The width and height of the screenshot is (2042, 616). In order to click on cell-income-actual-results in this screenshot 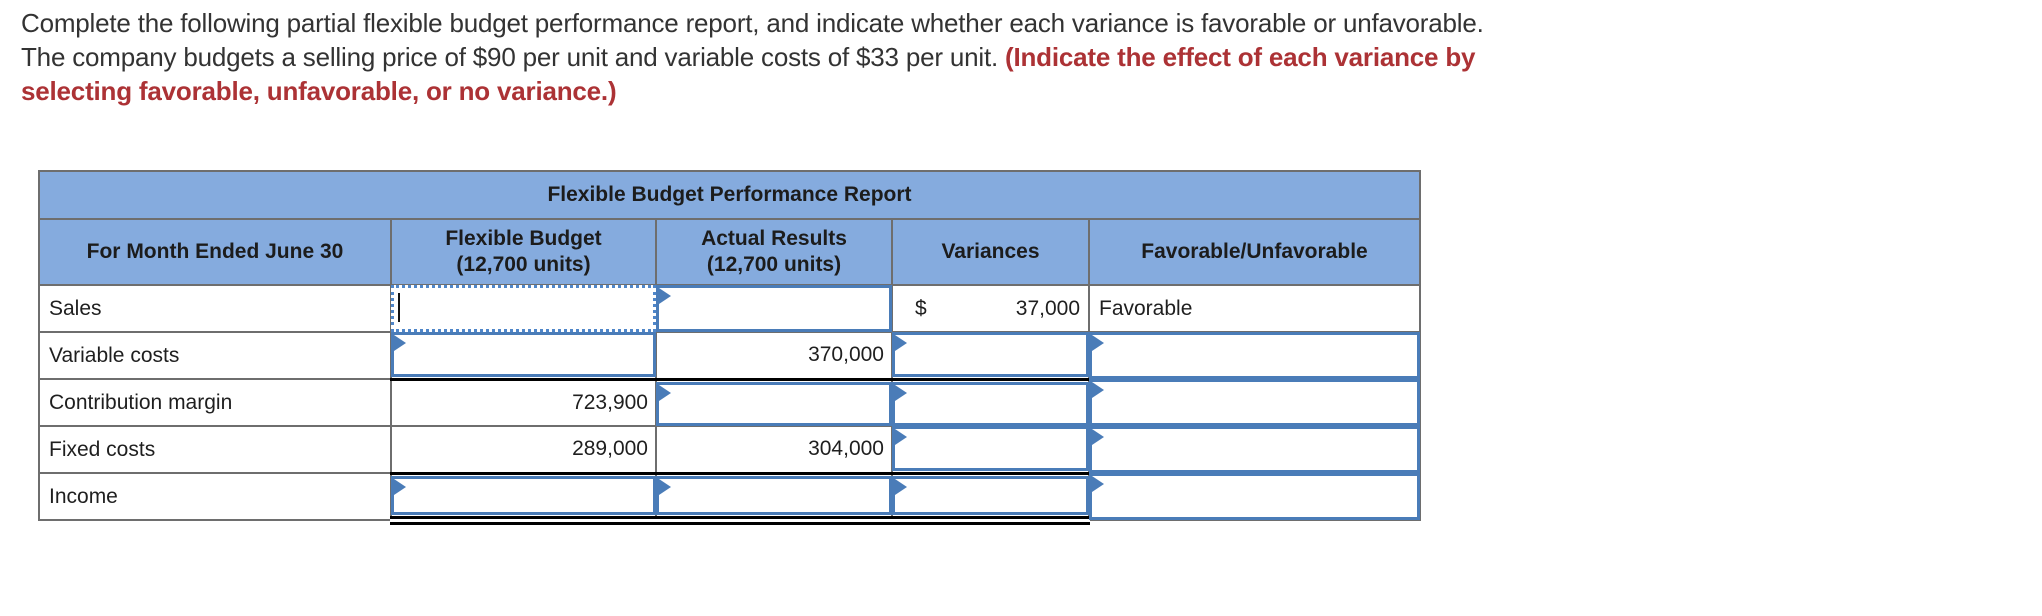, I will do `click(774, 498)`.